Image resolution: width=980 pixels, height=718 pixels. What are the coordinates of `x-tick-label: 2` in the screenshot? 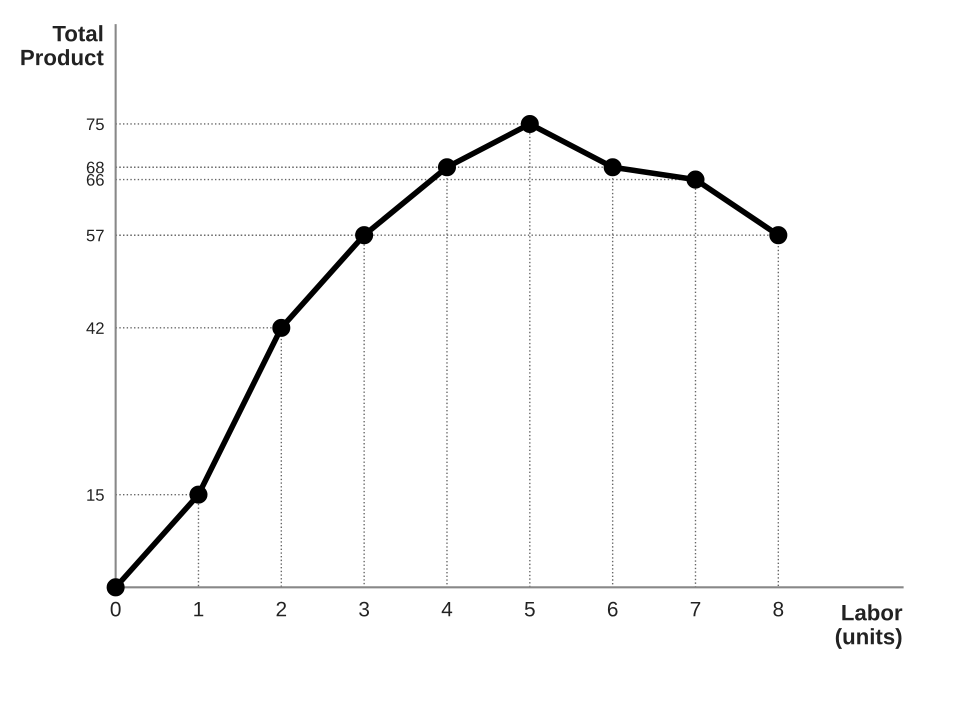 It's located at (281, 609).